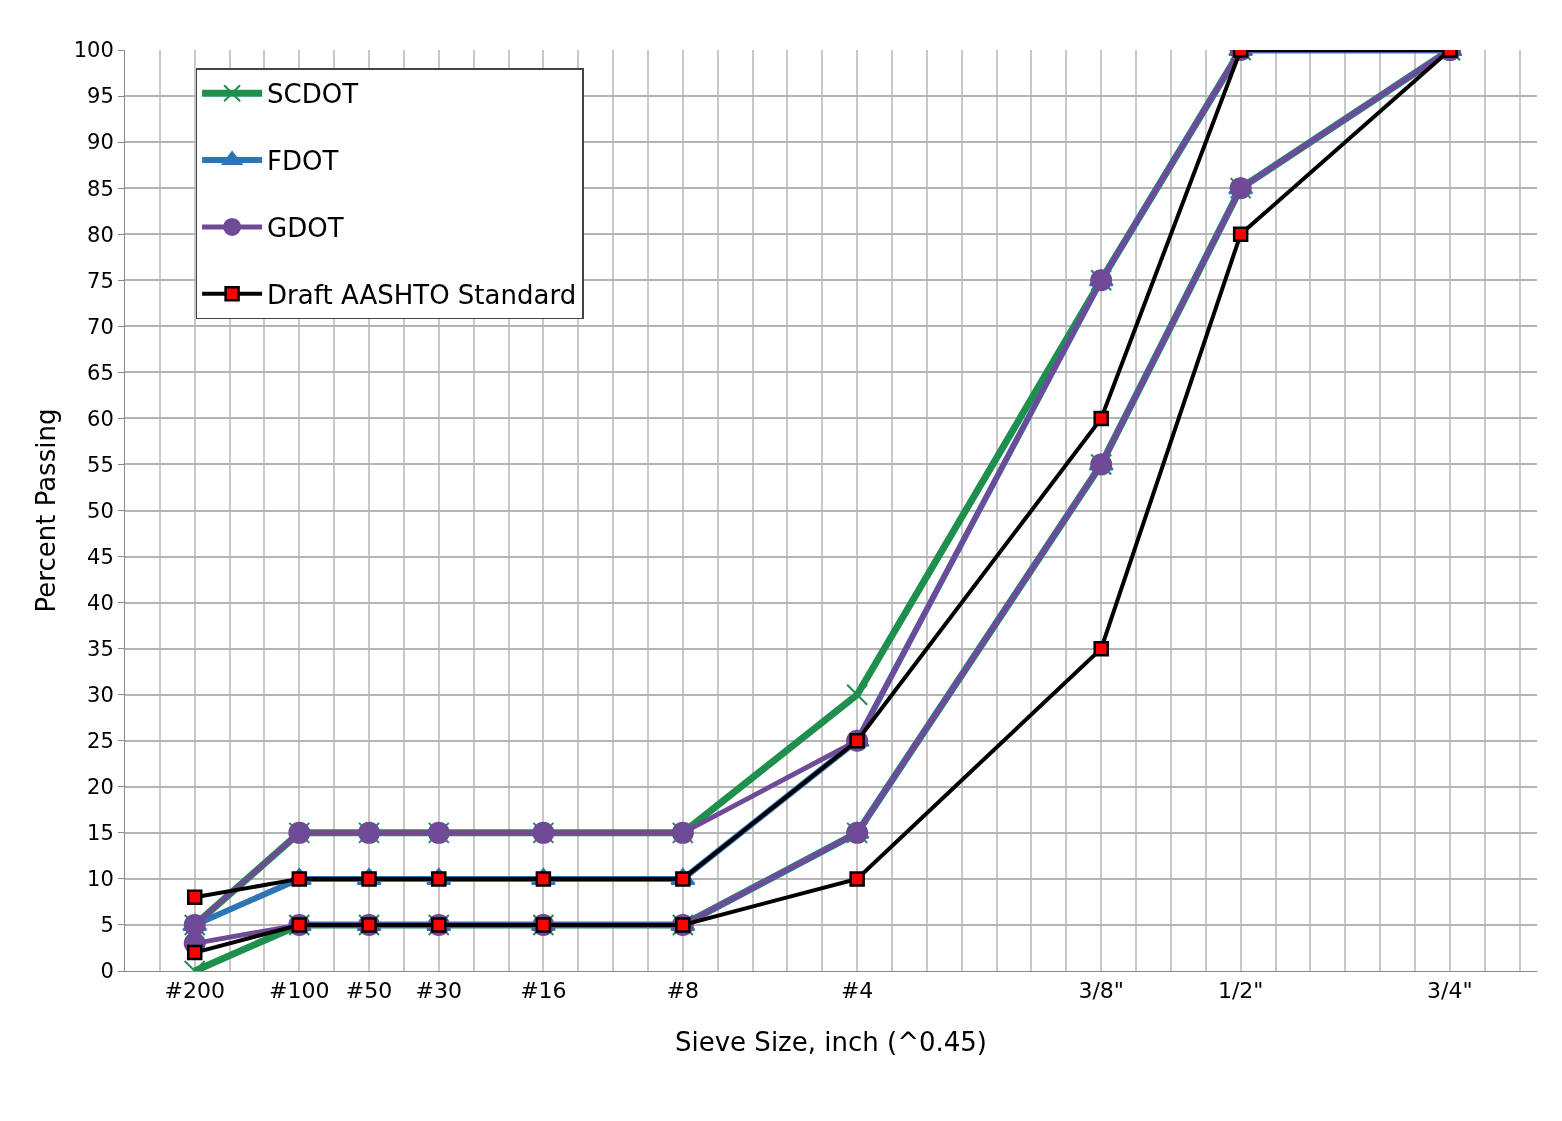 The image size is (1562, 1121). Describe the element at coordinates (107, 971) in the screenshot. I see `y-tick-label: 0` at that location.